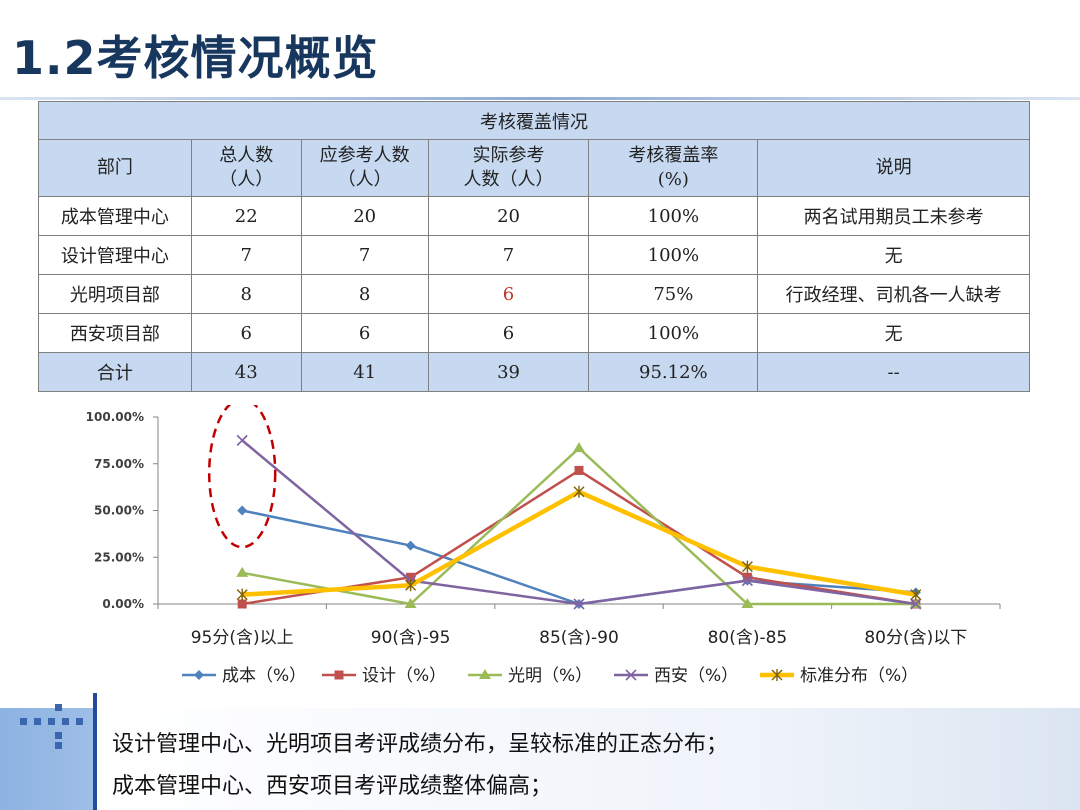 The height and width of the screenshot is (810, 1080). I want to click on legend-label: 光明（%）, so click(550, 676).